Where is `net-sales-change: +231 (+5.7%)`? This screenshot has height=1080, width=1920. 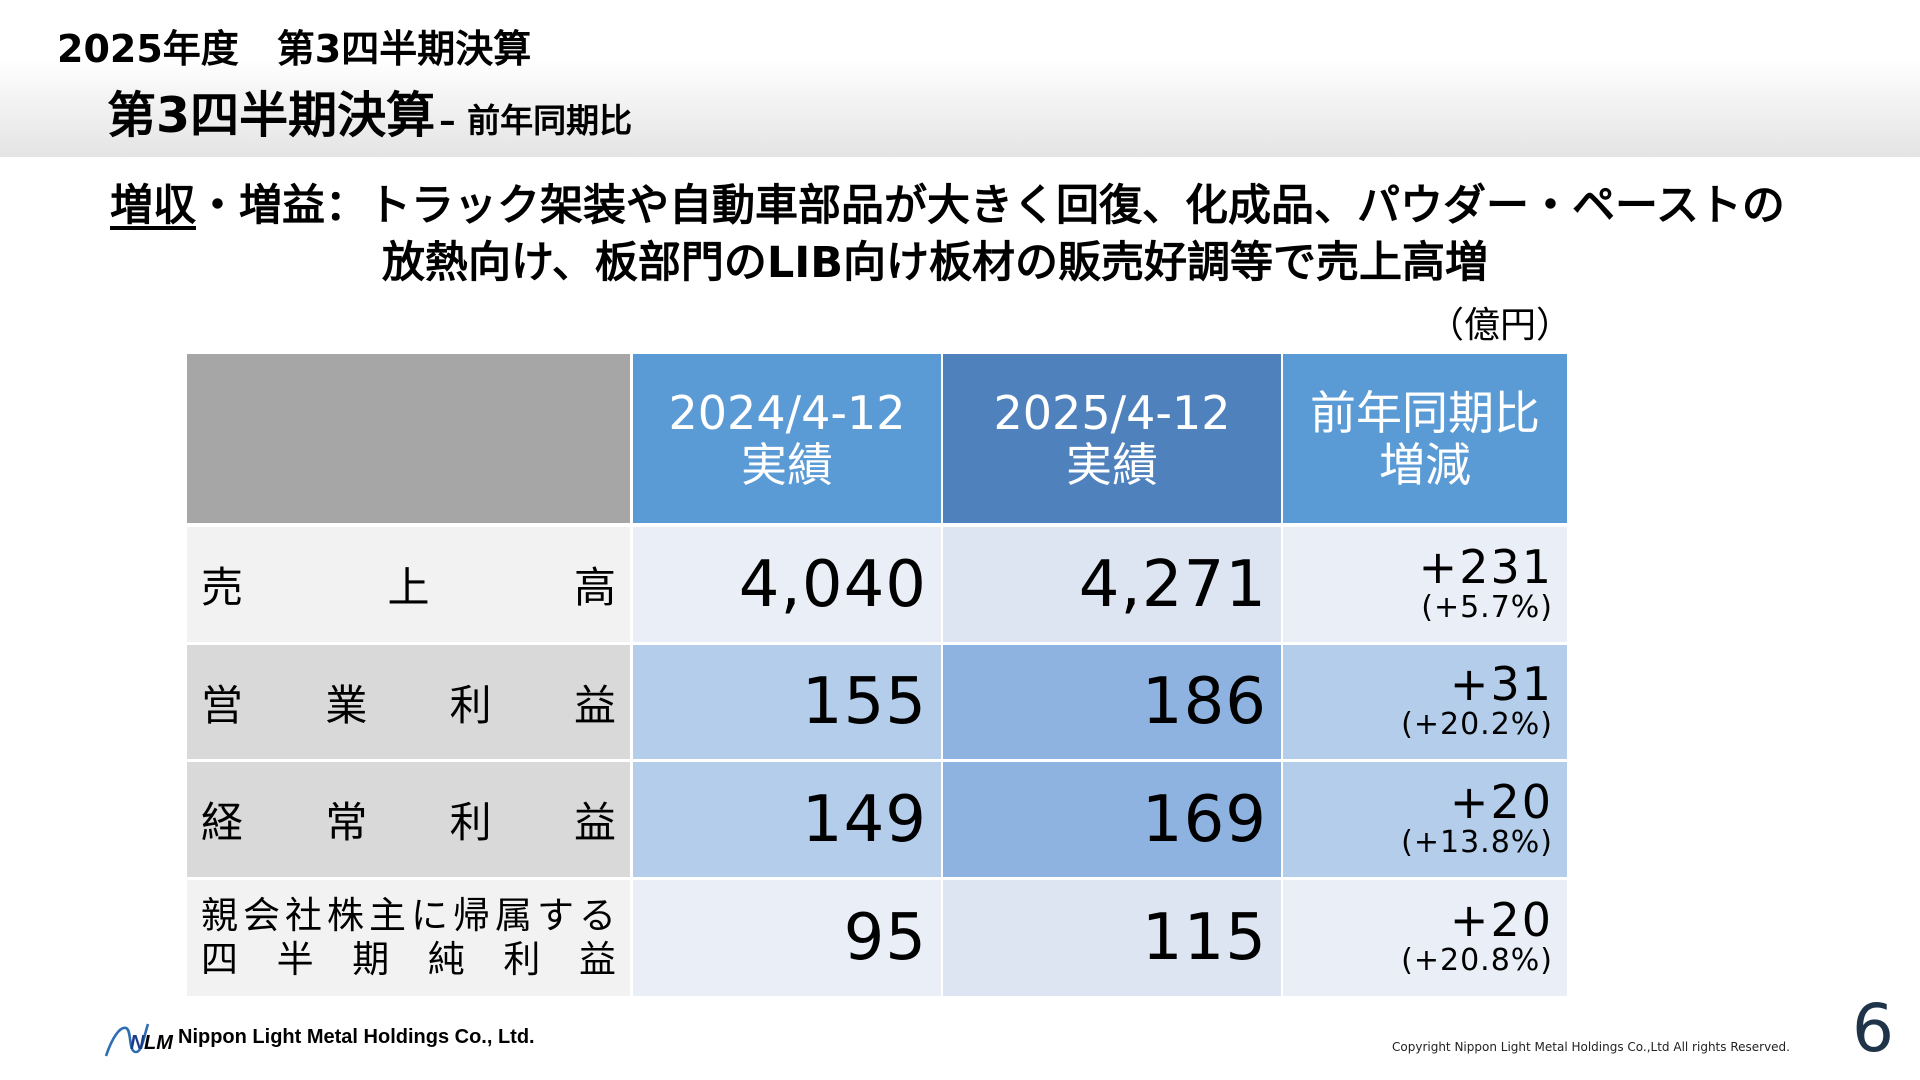 net-sales-change: +231 (+5.7%) is located at coordinates (1425, 584).